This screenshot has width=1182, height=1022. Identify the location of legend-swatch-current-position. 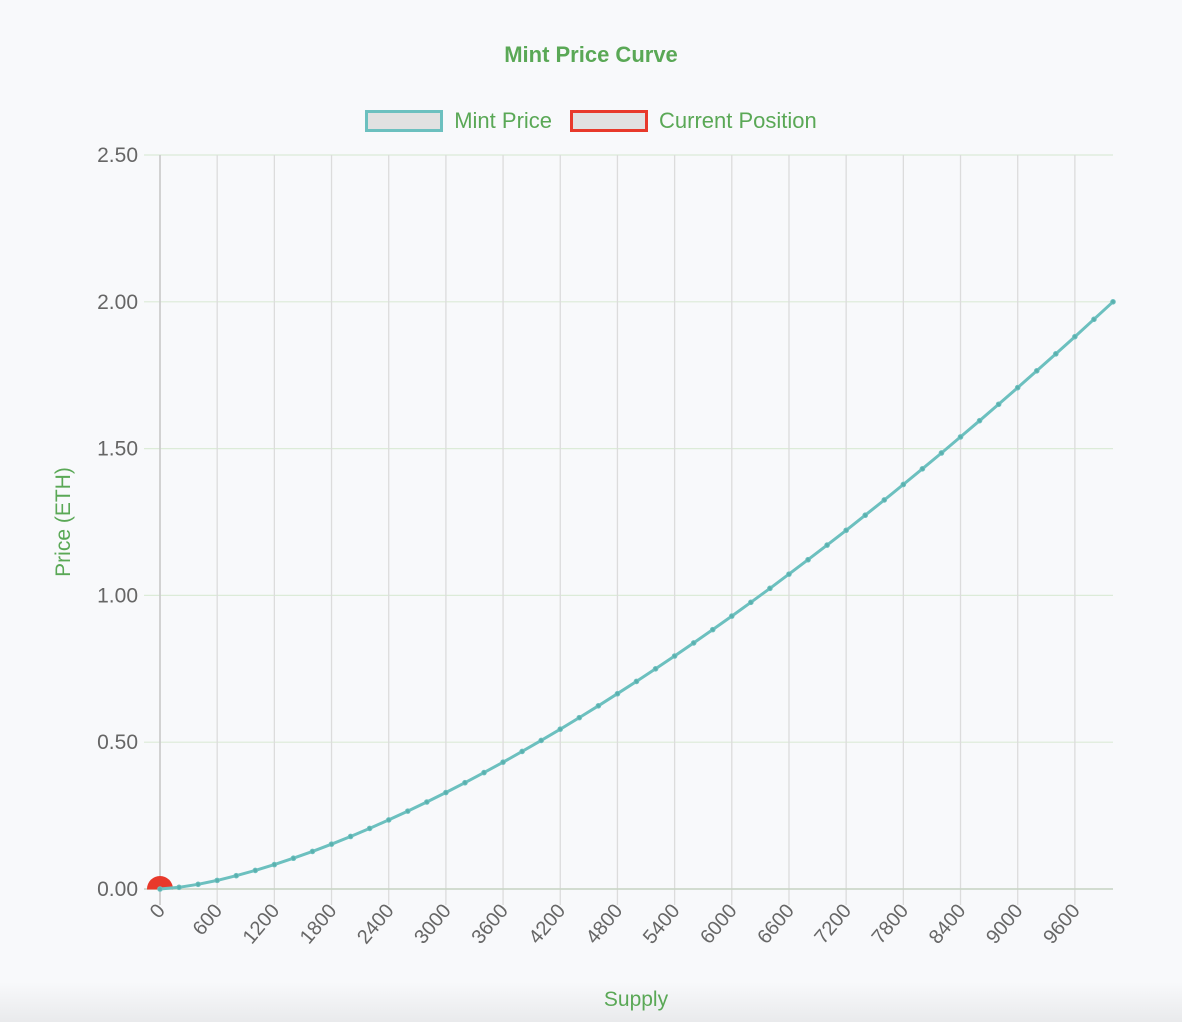
(609, 121).